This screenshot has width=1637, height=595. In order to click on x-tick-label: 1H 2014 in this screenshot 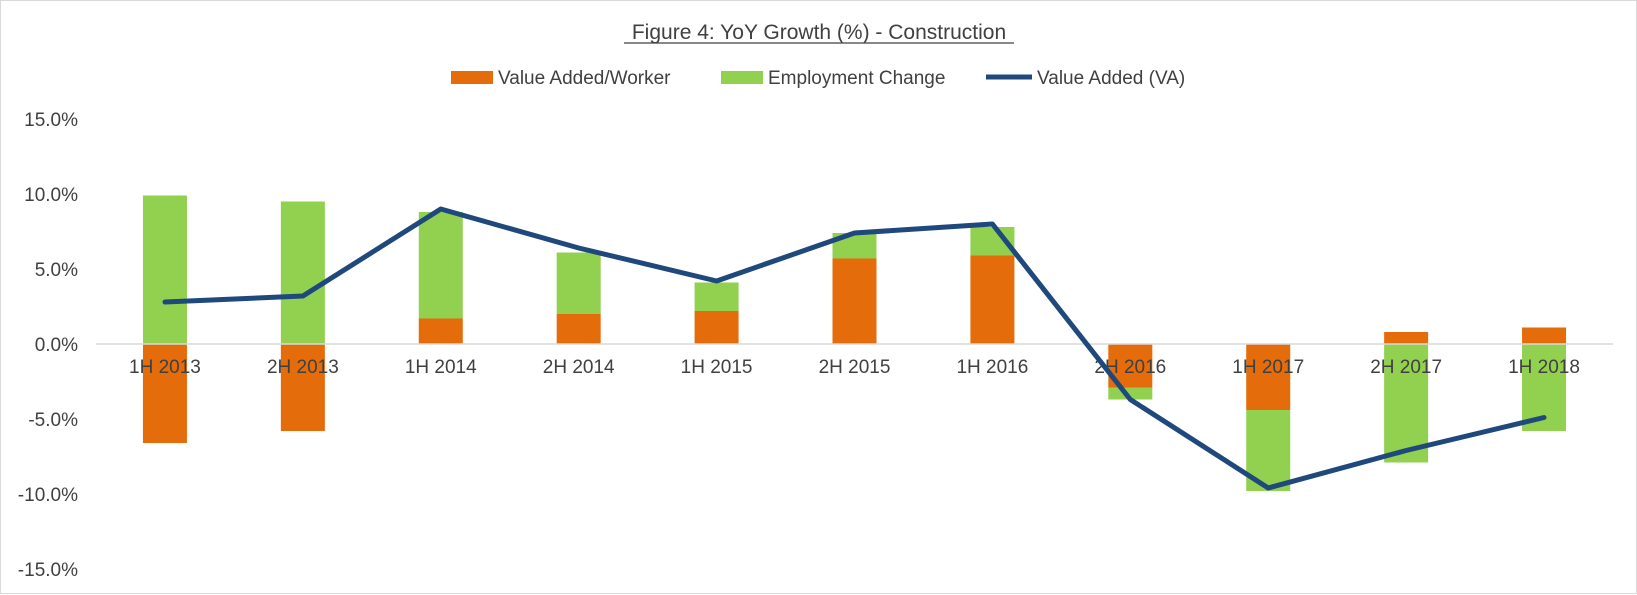, I will do `click(441, 367)`.